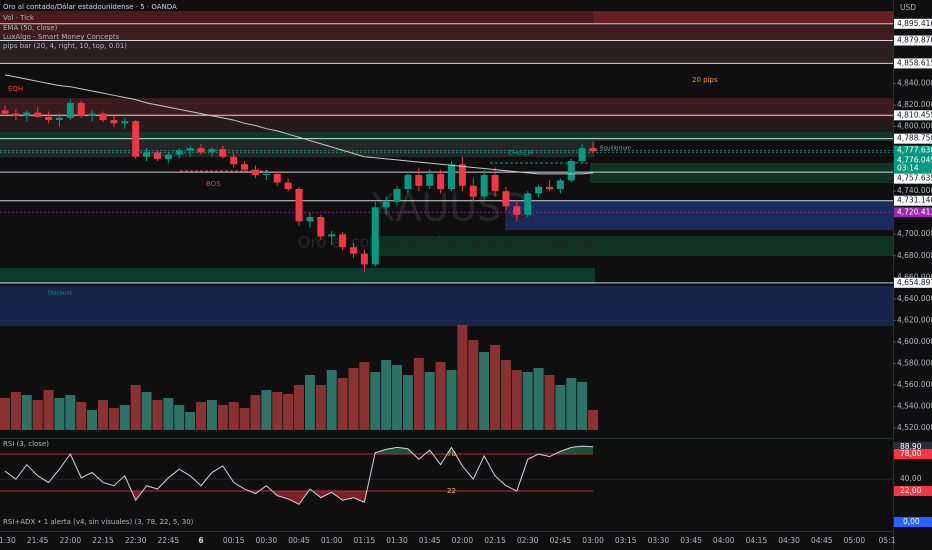  Describe the element at coordinates (15, 89) in the screenshot. I see `annotation: EQH` at that location.